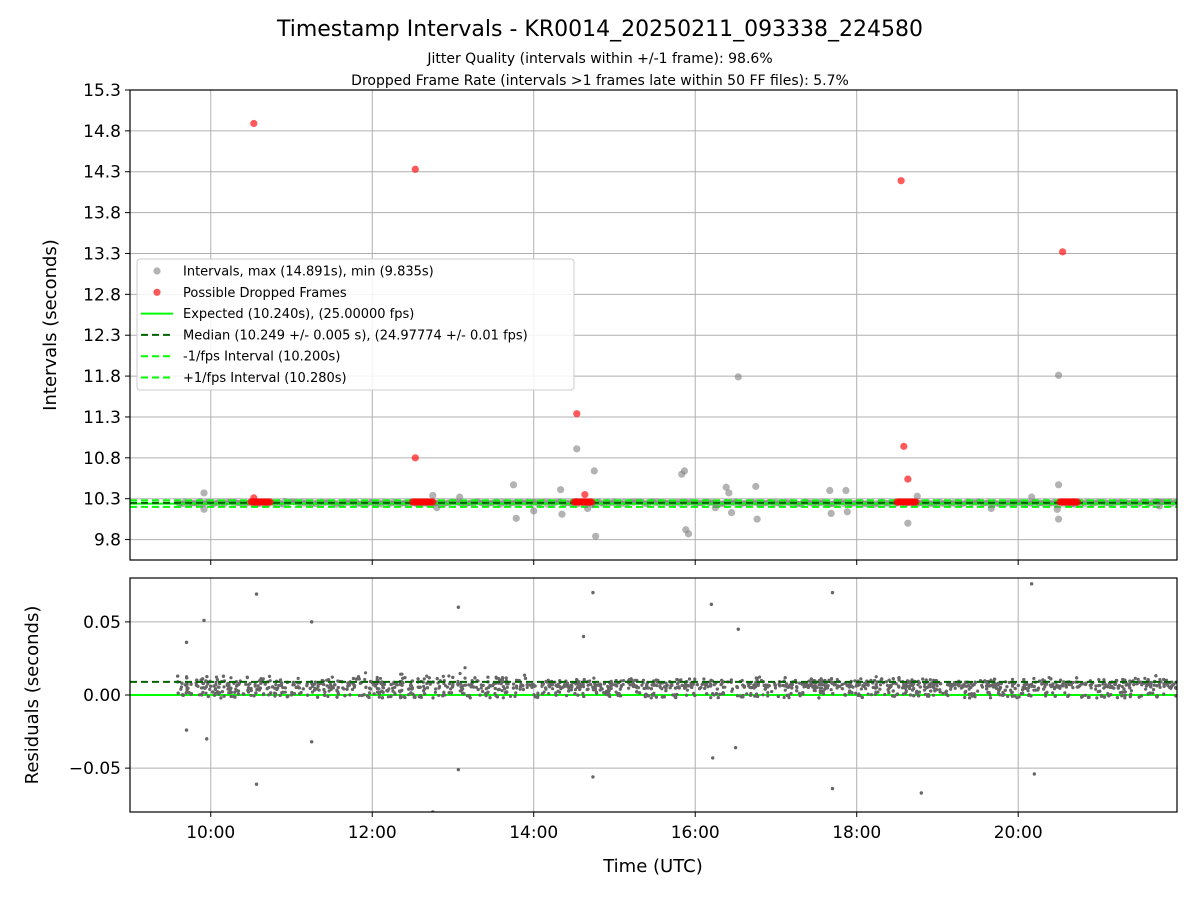 The width and height of the screenshot is (1200, 900). Describe the element at coordinates (102, 173) in the screenshot. I see `top-ytick-label-9: 14.3` at that location.